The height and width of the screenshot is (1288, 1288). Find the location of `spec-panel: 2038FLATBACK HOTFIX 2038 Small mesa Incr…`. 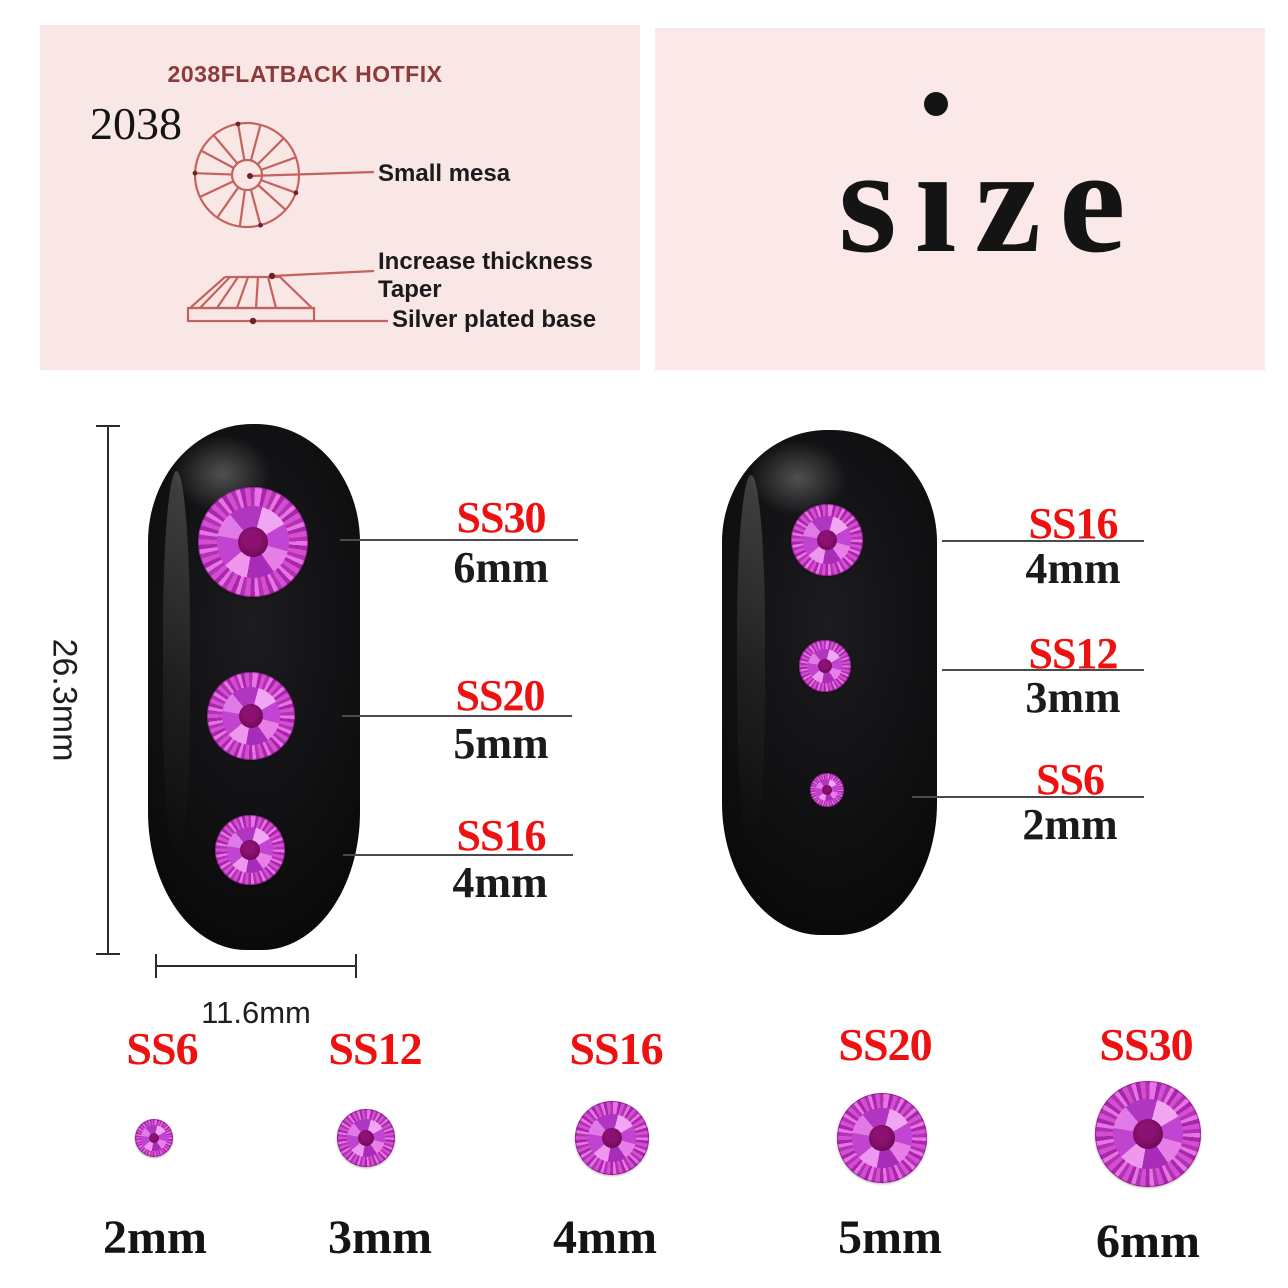

spec-panel: 2038FLATBACK HOTFIX 2038 Small mesa Incr… is located at coordinates (340, 197).